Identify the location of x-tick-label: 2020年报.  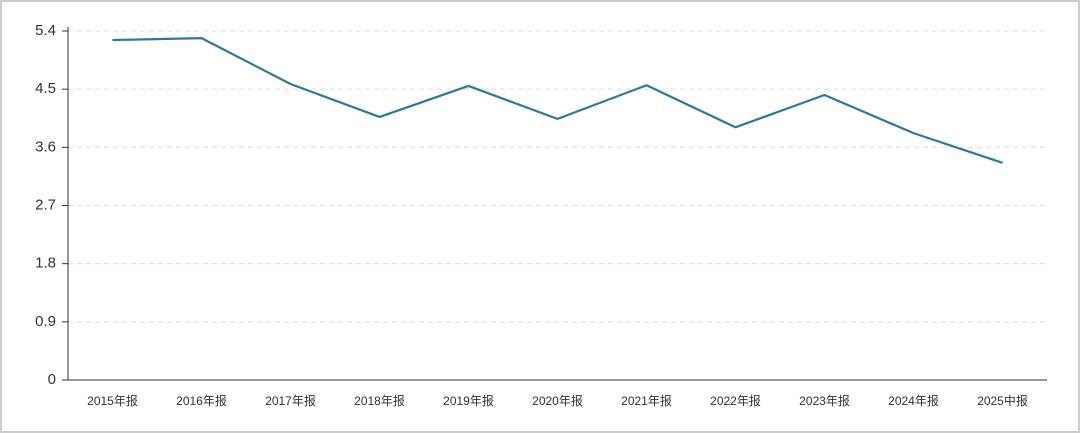
(557, 400).